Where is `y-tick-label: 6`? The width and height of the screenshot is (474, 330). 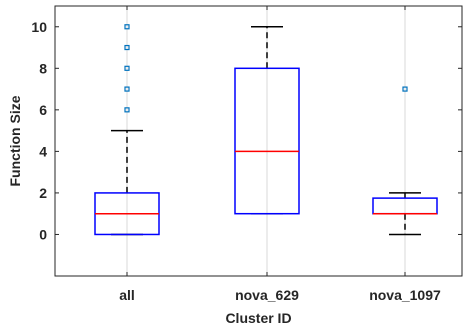
y-tick-label: 6 is located at coordinates (43, 110).